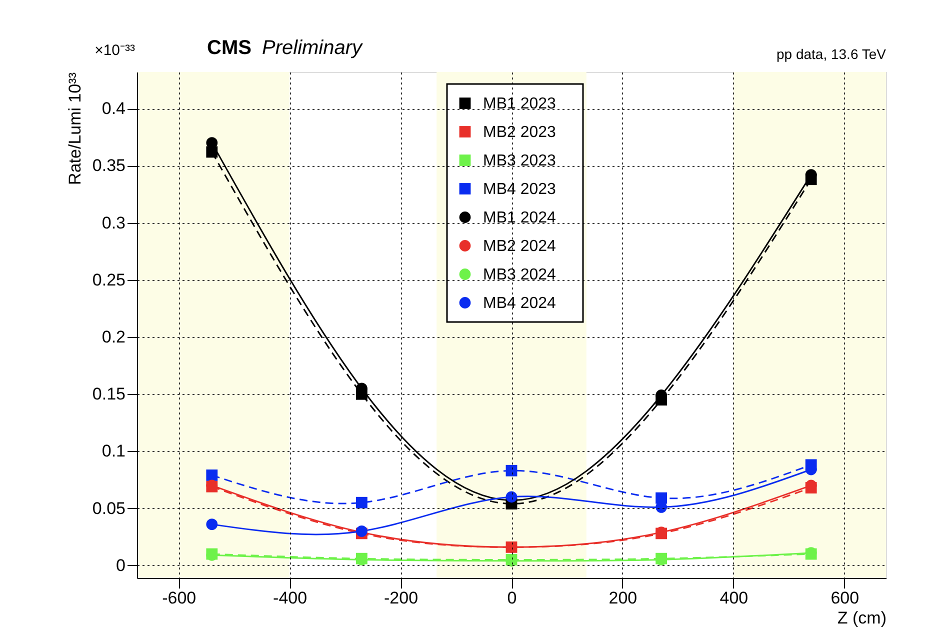 The image size is (948, 630). Describe the element at coordinates (179, 598) in the screenshot. I see `x-tick-label: -600` at that location.